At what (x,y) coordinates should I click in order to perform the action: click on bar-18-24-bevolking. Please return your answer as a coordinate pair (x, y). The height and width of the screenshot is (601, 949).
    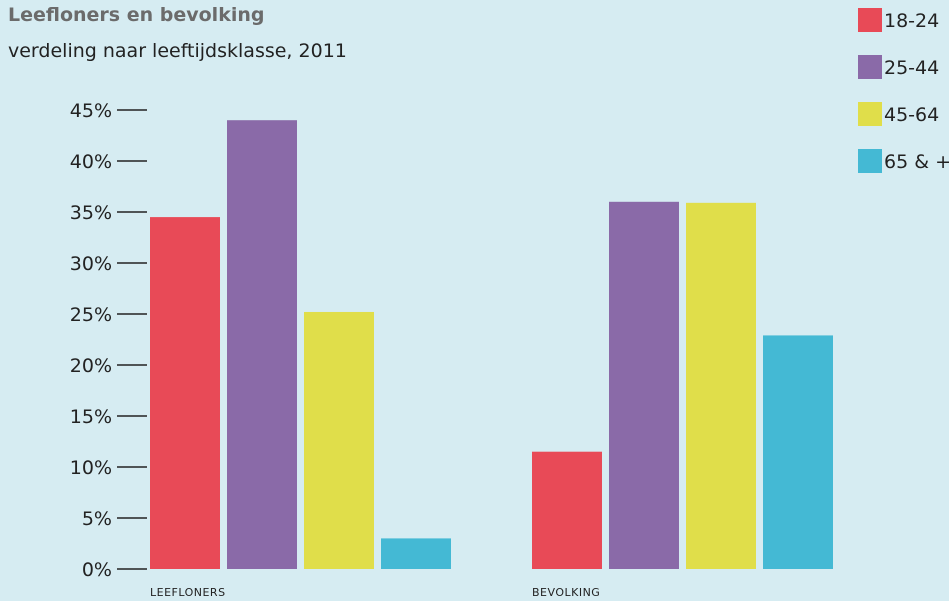
    Looking at the image, I should click on (567, 510).